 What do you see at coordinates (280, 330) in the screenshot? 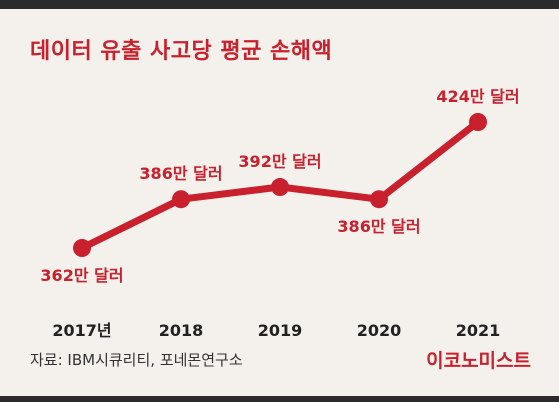
I see `x-tick-label: 2019` at bounding box center [280, 330].